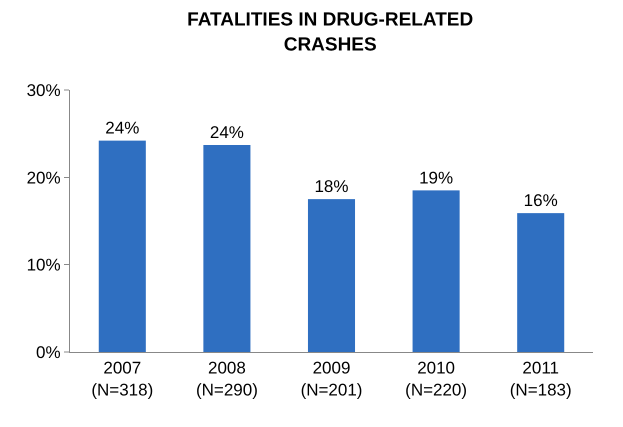 This screenshot has width=623, height=427. Describe the element at coordinates (330, 33) in the screenshot. I see `chart-title: FATALITIES IN DRUG-RELATED CRASHES` at that location.